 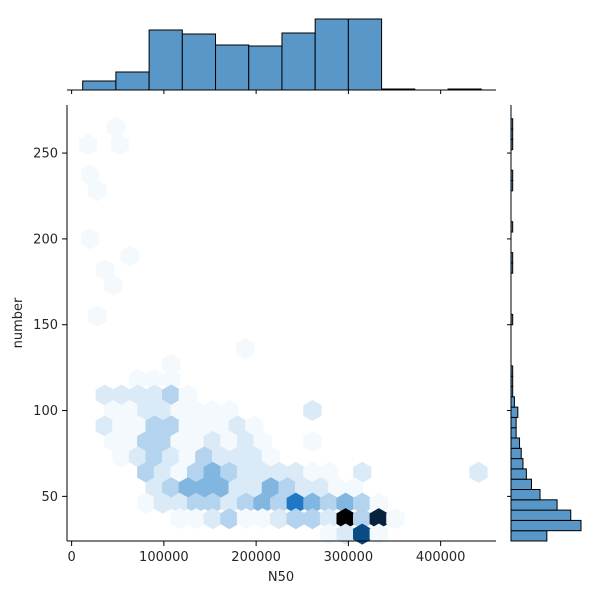 I want to click on y-tick-label: 50, so click(x=49, y=497).